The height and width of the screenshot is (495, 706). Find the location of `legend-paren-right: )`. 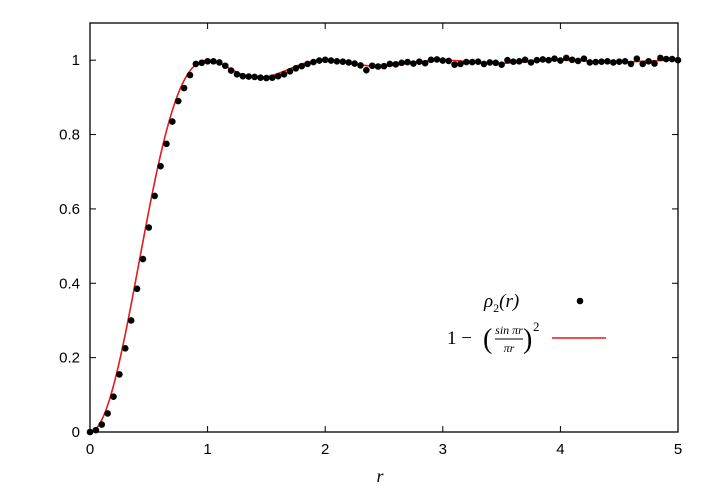

legend-paren-right: ) is located at coordinates (527, 339).